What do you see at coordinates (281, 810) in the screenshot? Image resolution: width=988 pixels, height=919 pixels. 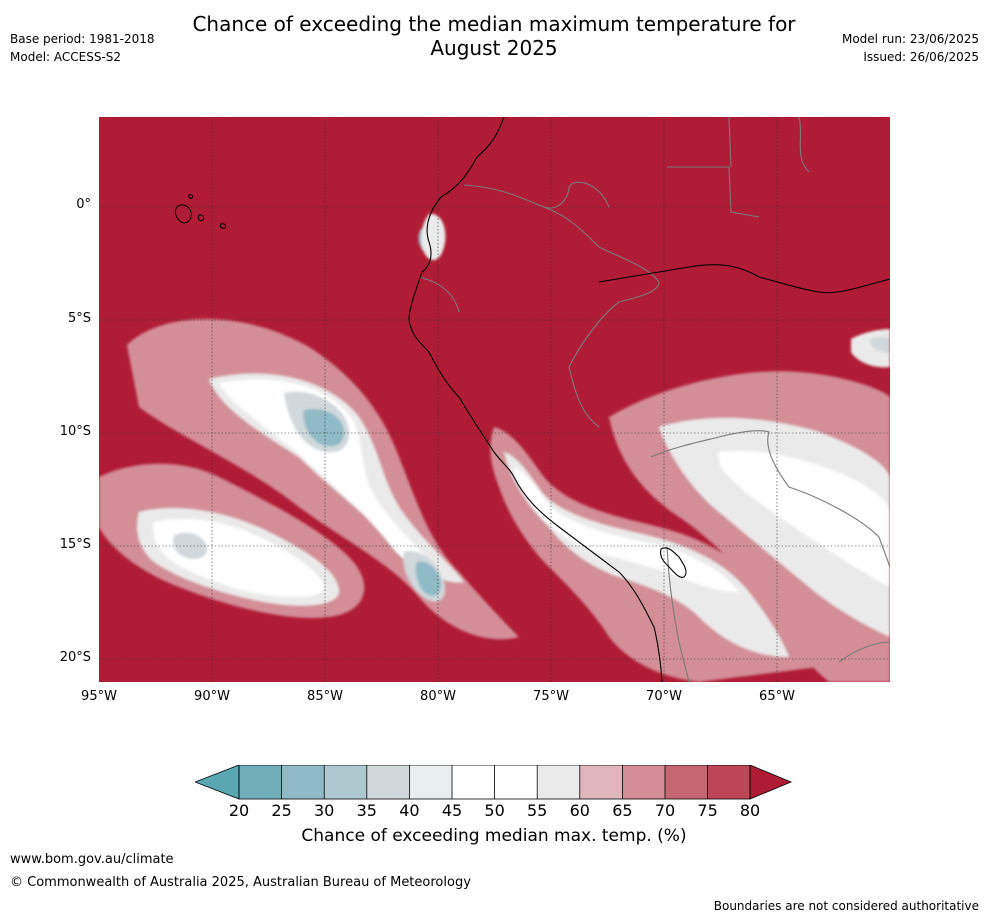 I see `colorbar-tick: 25` at bounding box center [281, 810].